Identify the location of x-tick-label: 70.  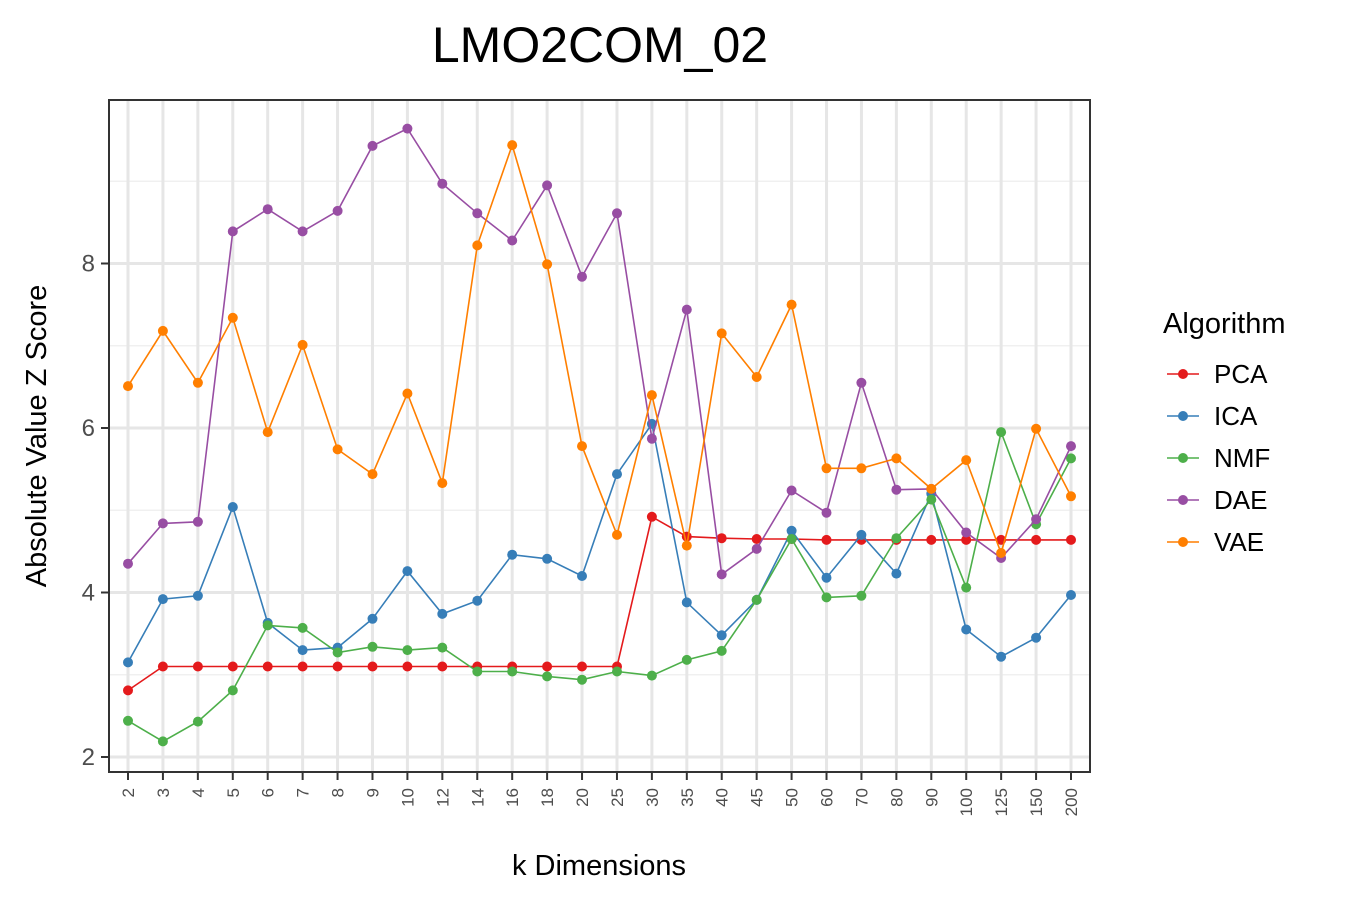
(861, 797).